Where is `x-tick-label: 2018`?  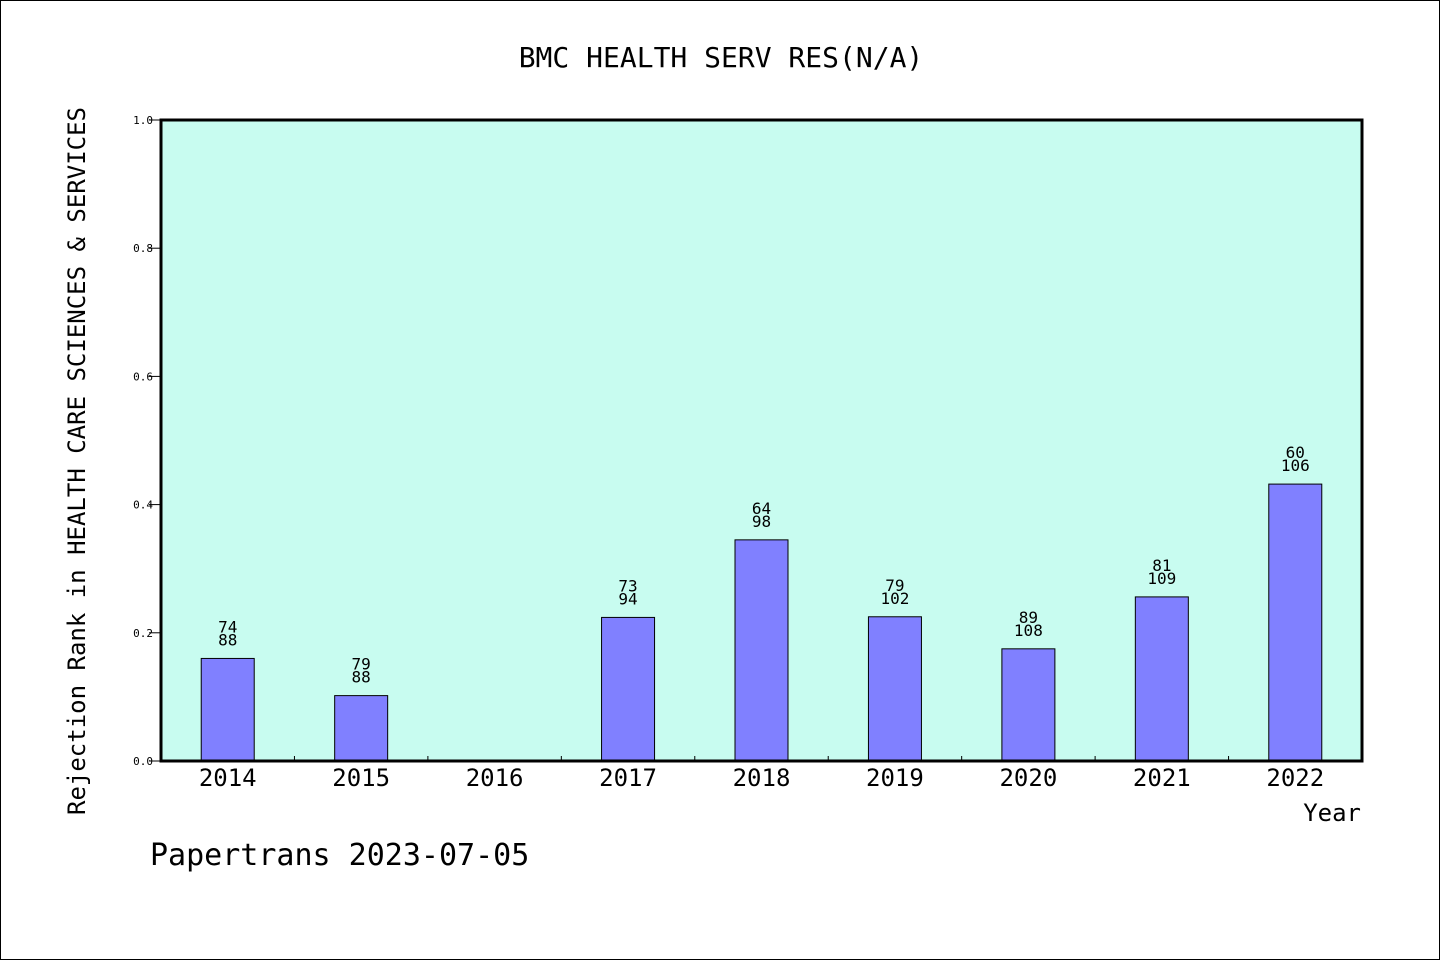
x-tick-label: 2018 is located at coordinates (762, 778).